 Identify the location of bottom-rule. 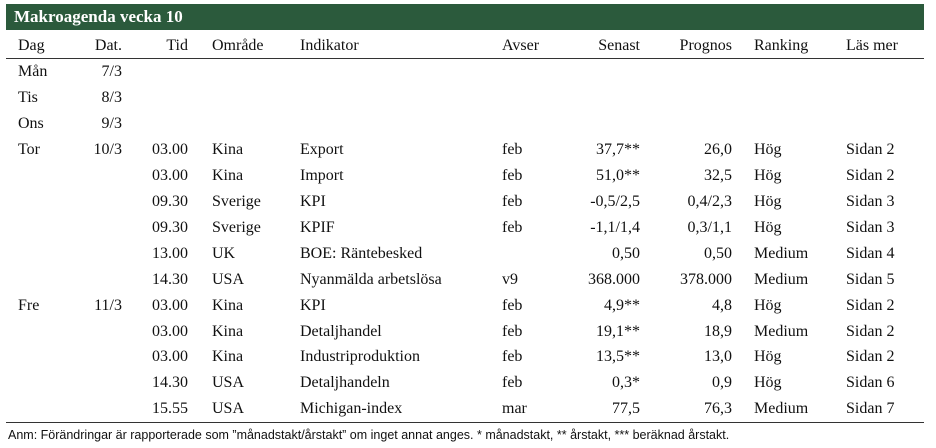
(465, 422).